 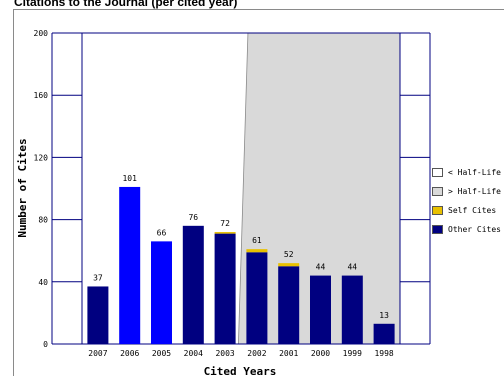 I want to click on legend-swatch-self-cites, so click(x=437, y=210).